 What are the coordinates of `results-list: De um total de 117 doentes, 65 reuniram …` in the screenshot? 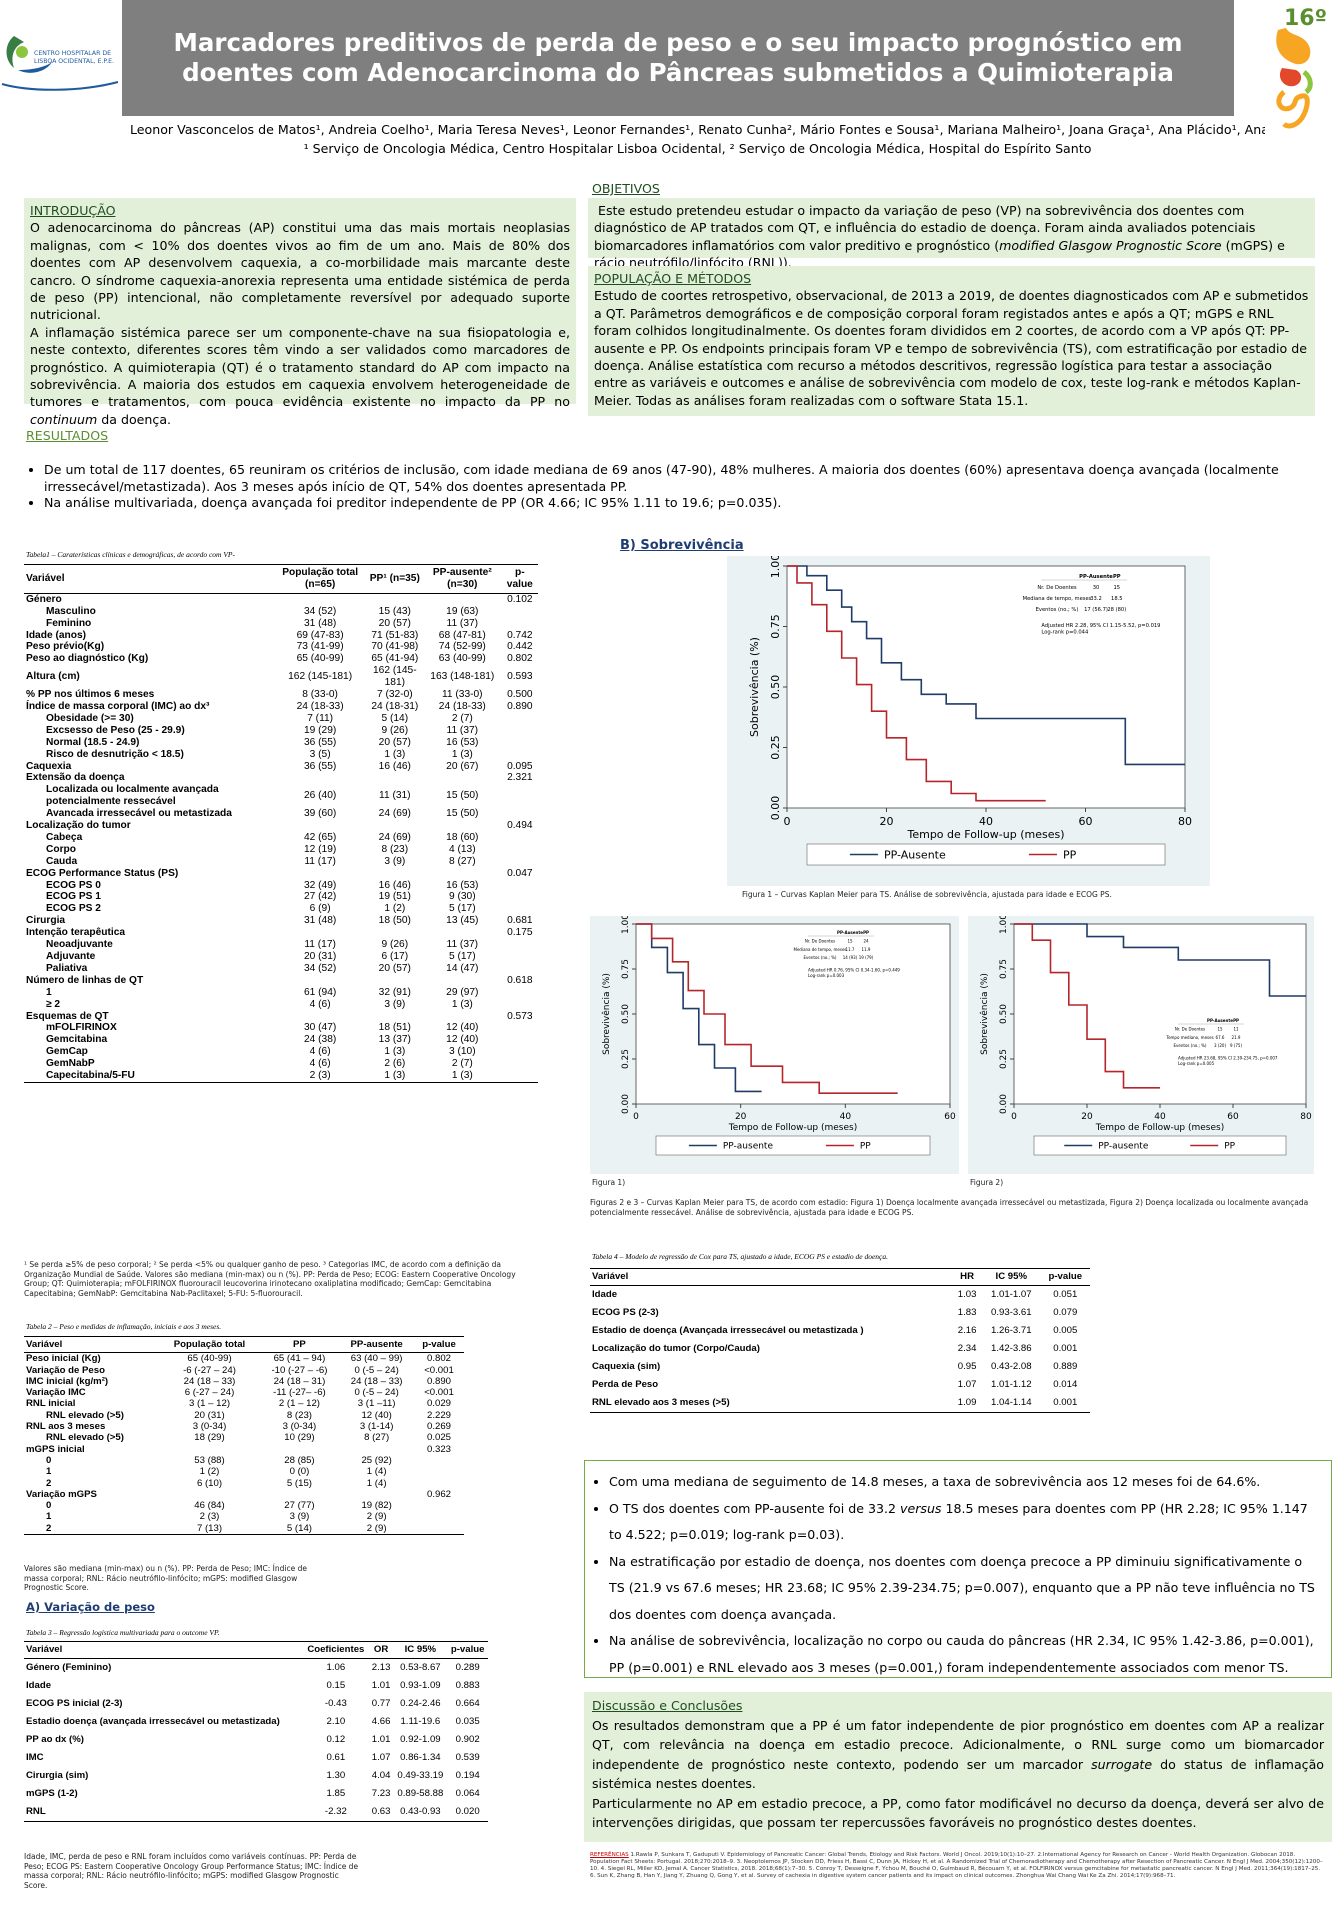 It's located at (669, 487).